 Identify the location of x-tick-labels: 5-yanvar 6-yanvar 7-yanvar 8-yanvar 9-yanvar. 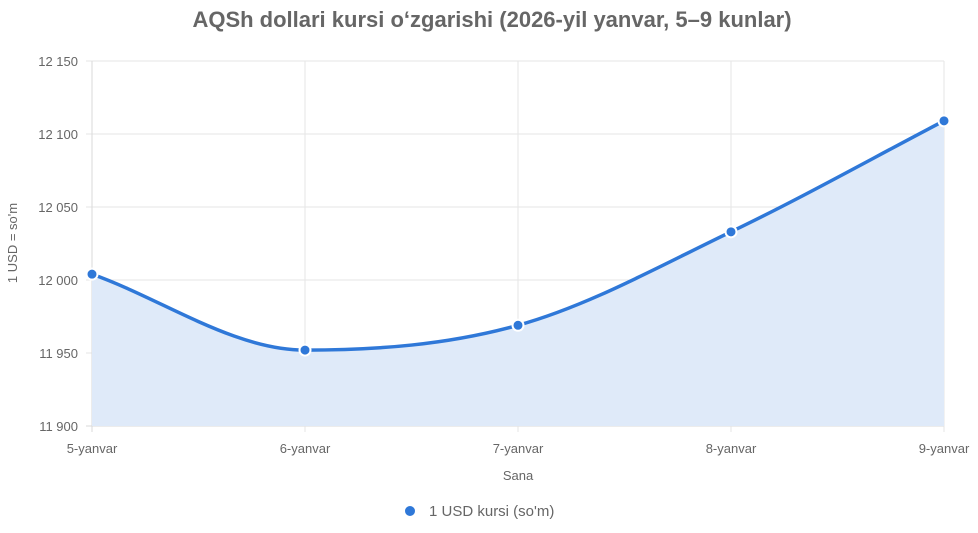
(518, 448).